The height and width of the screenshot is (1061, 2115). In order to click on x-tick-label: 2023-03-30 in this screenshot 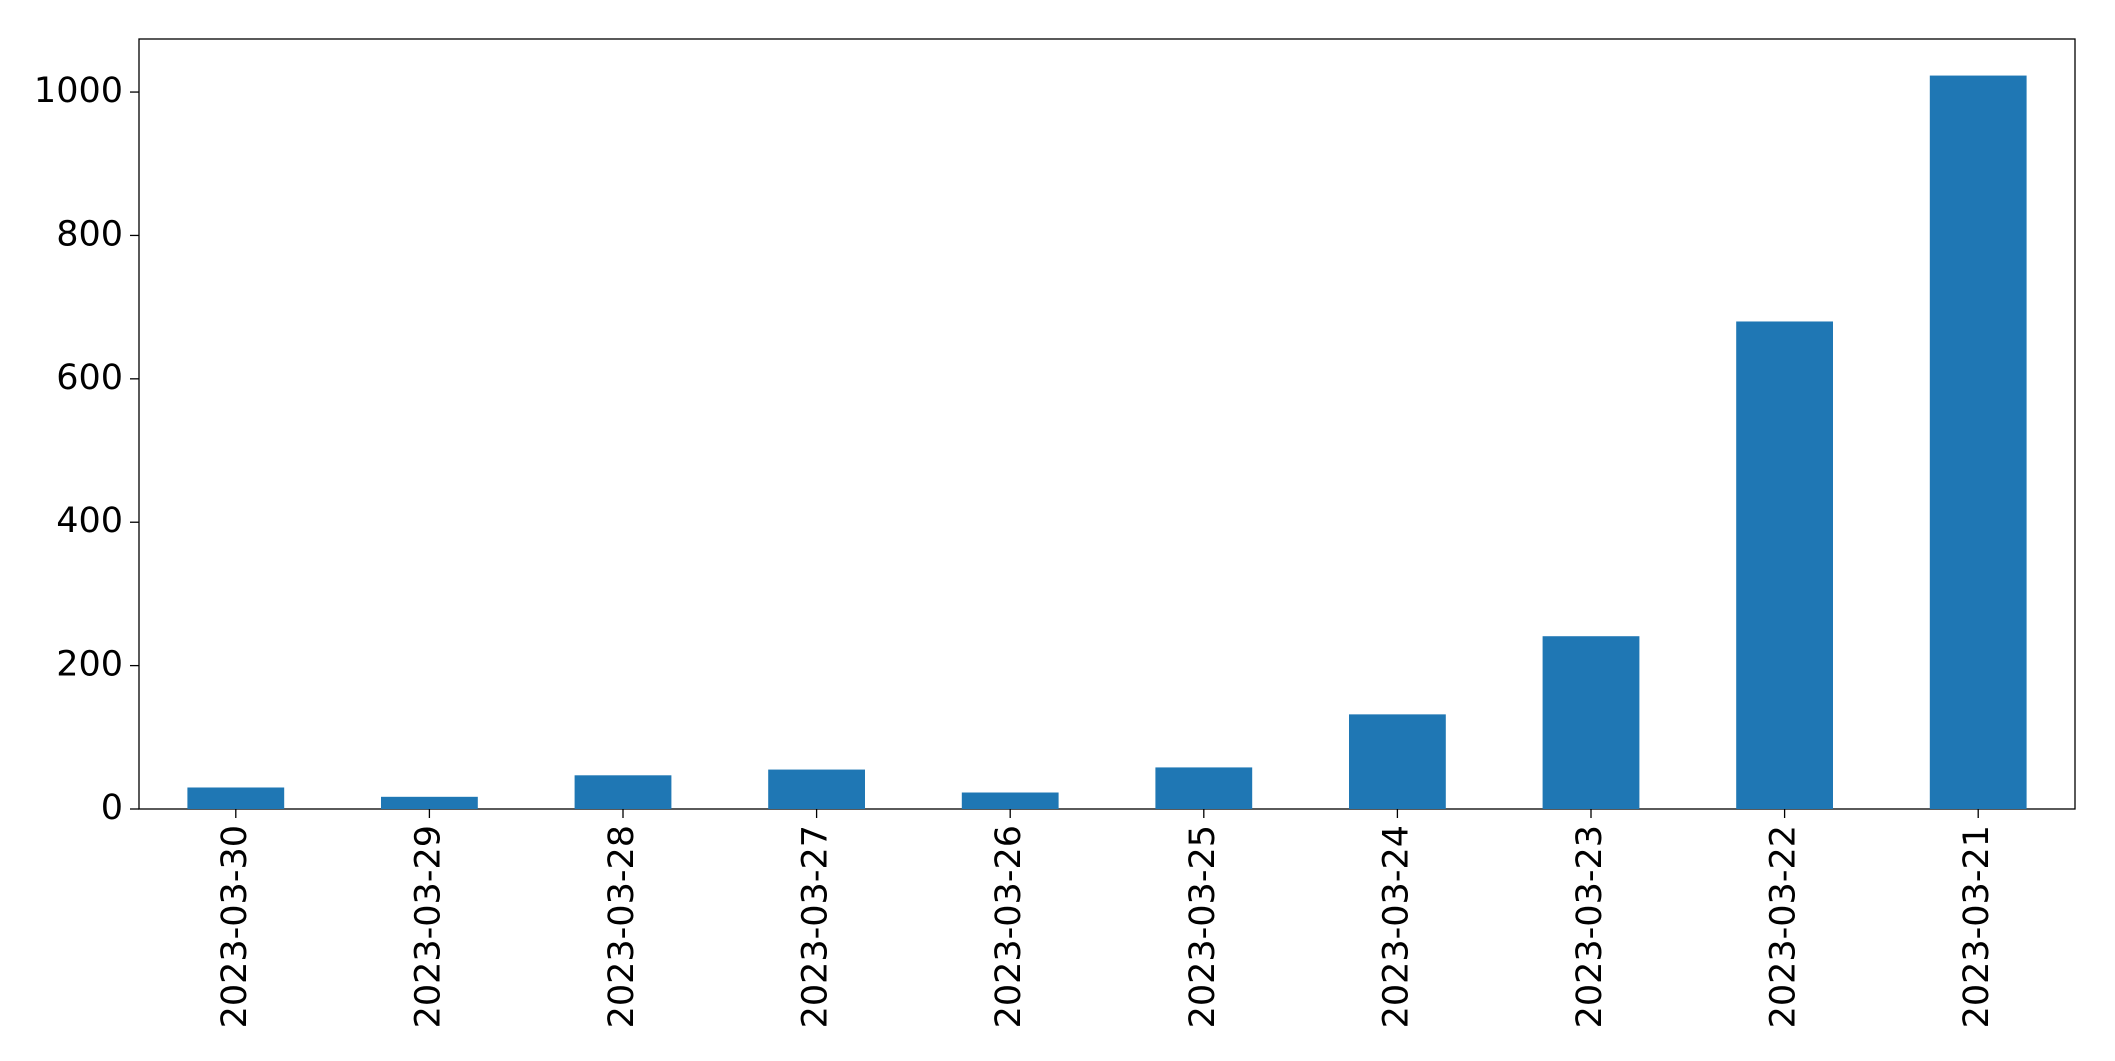, I will do `click(235, 926)`.